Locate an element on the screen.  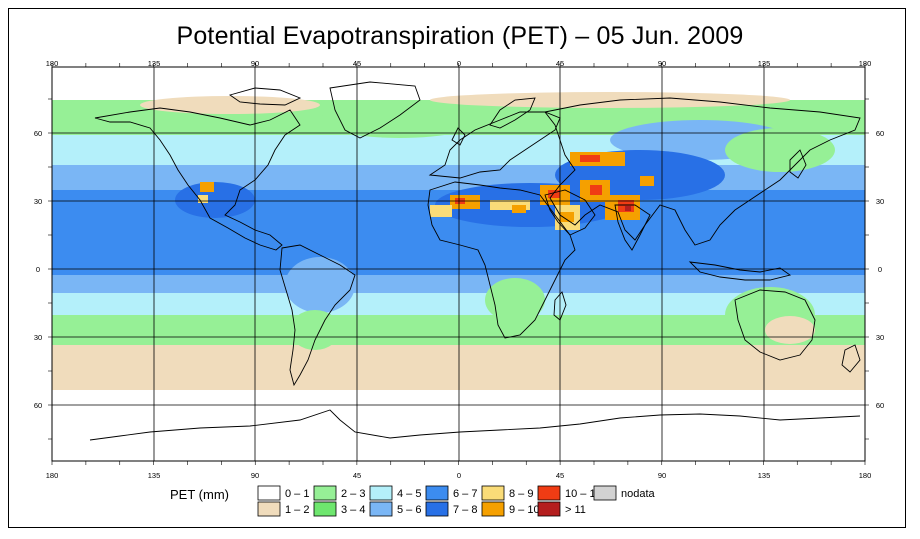
legend-label: 4 – 5 is located at coordinates (409, 494).